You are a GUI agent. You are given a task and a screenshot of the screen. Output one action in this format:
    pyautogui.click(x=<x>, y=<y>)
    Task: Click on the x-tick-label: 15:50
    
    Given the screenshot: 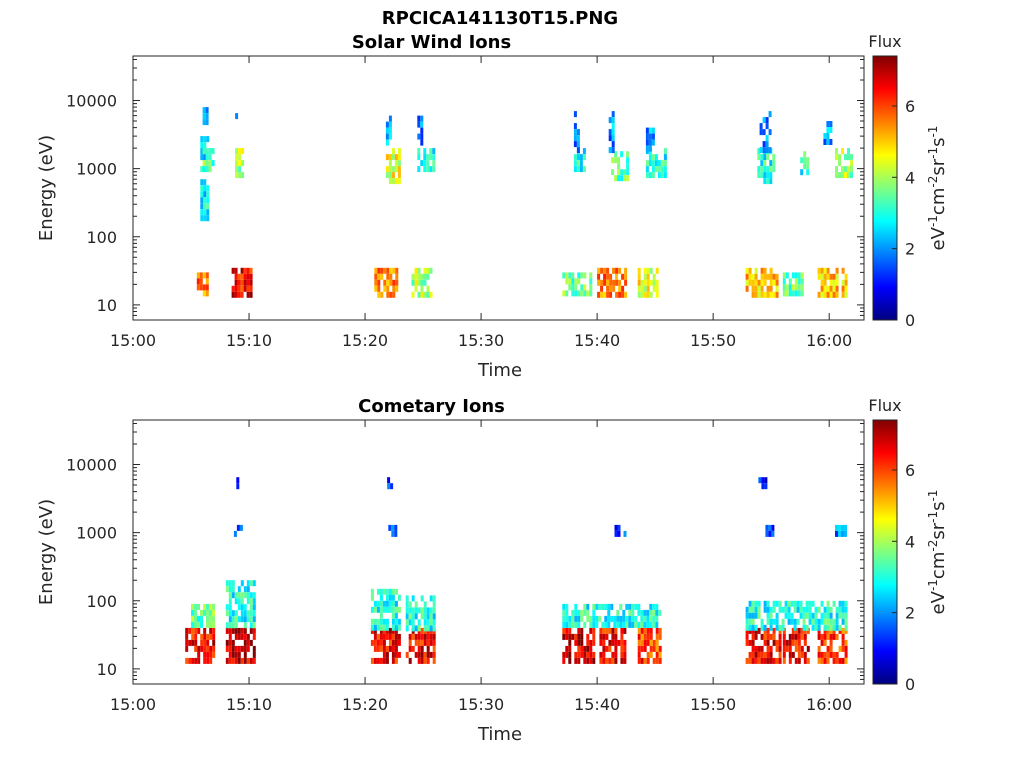 What is the action you would take?
    pyautogui.click(x=713, y=704)
    